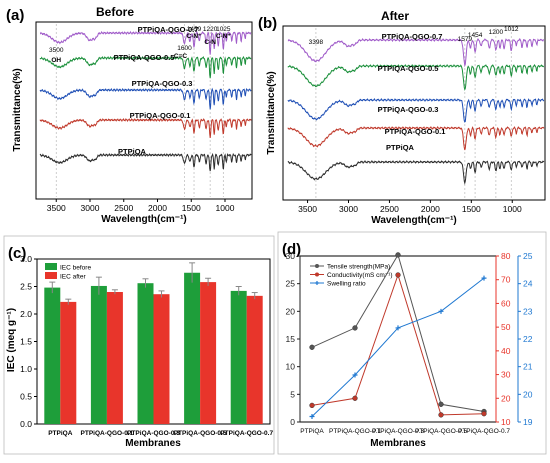  I want to click on panel-d-right1-tick-label-0: 10, so click(506, 422).